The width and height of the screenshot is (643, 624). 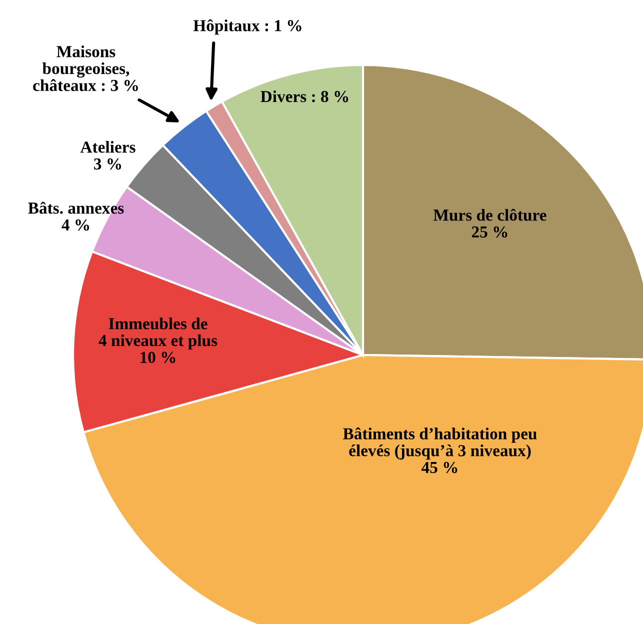 What do you see at coordinates (76, 225) in the screenshot?
I see `data-label: 4 %` at bounding box center [76, 225].